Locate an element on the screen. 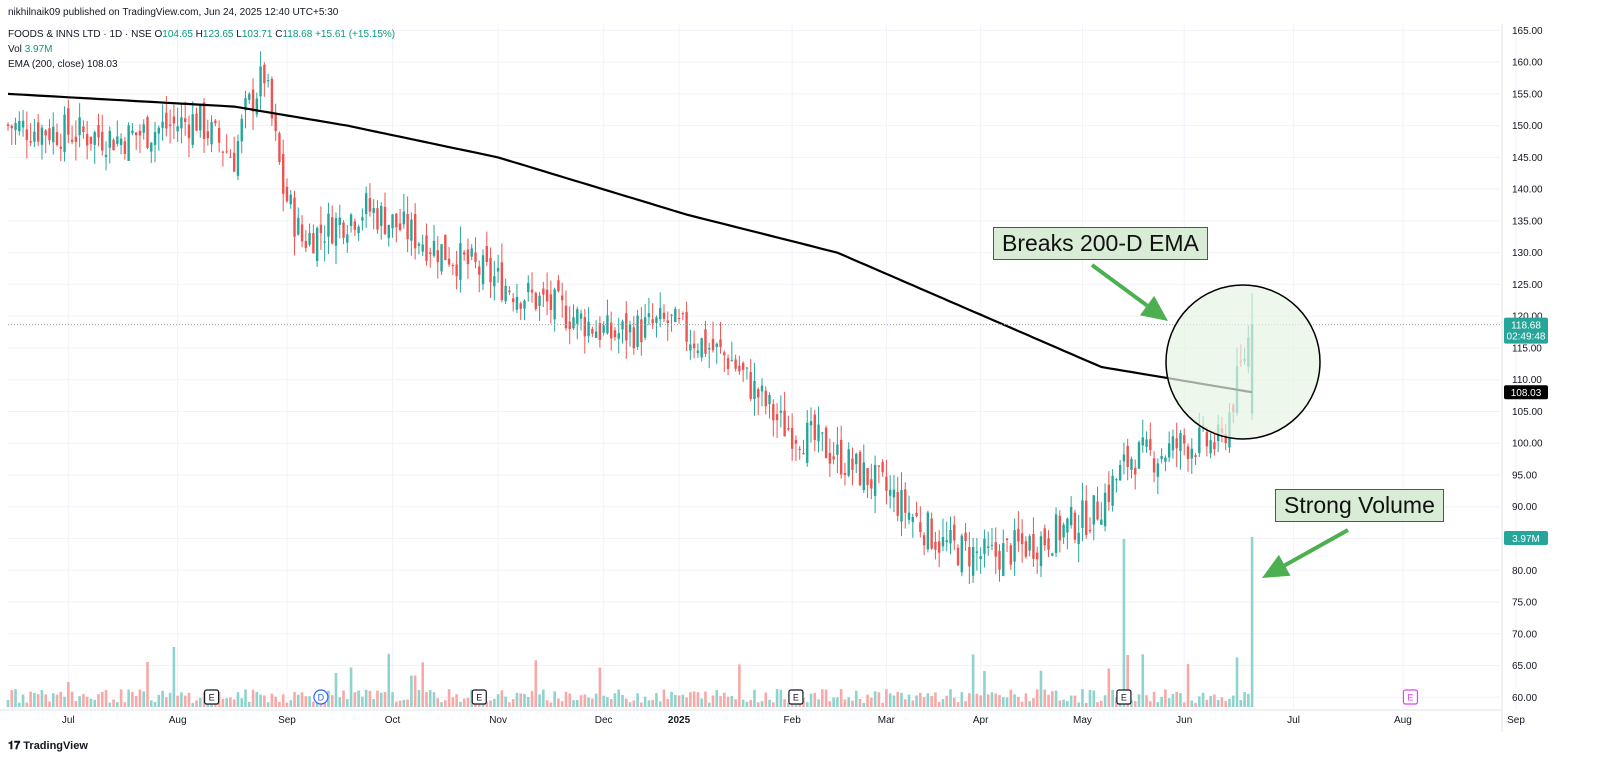  ema-legend: EMA (200, close) 108.03 is located at coordinates (63, 64).